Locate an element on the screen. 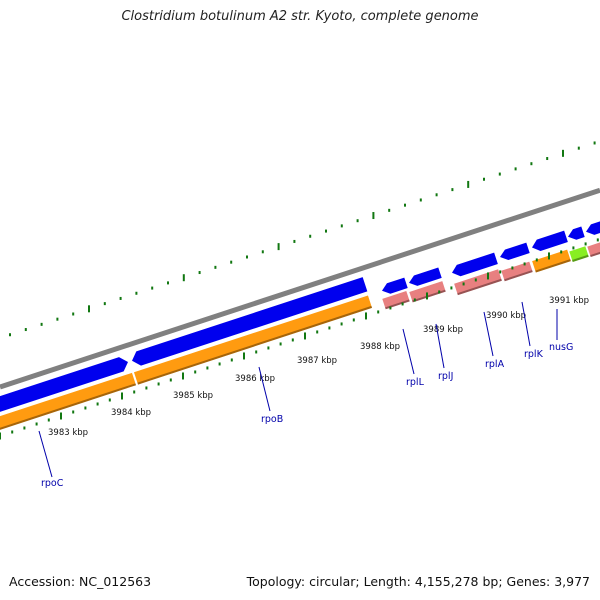 The width and height of the screenshot is (600, 600). tick-label: 3987 kbp is located at coordinates (317, 361).